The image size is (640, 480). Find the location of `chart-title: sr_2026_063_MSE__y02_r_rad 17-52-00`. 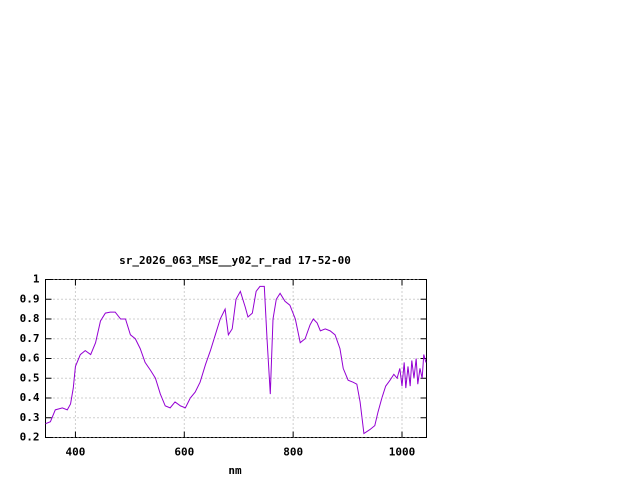

chart-title: sr_2026_063_MSE__y02_r_rad 17-52-00 is located at coordinates (235, 260).